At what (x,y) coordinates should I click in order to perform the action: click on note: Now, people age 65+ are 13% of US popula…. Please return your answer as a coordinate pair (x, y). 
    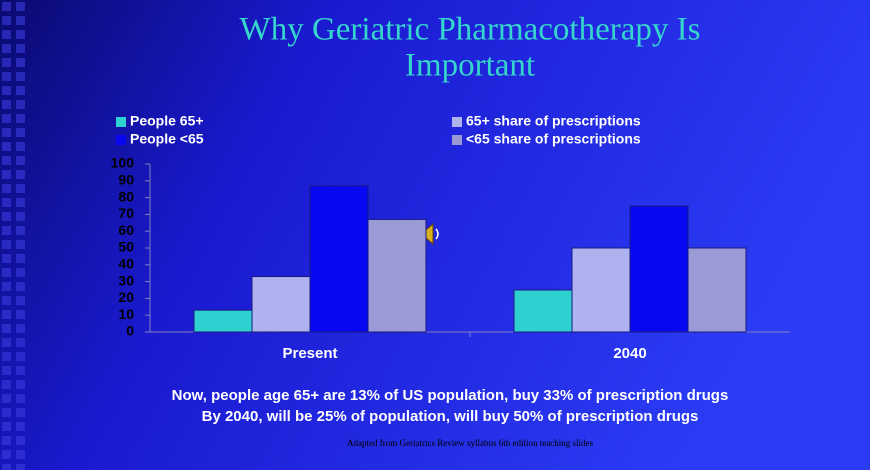
    Looking at the image, I should click on (450, 395).